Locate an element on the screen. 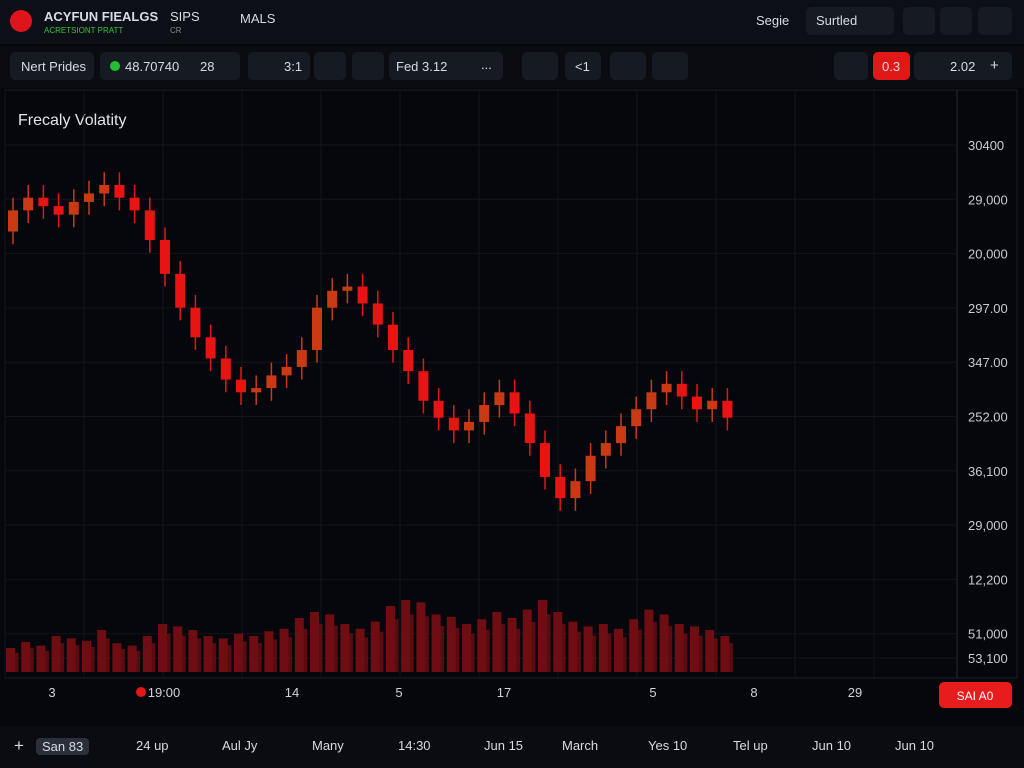 The height and width of the screenshot is (768, 1024). search: Segie is located at coordinates (773, 20).